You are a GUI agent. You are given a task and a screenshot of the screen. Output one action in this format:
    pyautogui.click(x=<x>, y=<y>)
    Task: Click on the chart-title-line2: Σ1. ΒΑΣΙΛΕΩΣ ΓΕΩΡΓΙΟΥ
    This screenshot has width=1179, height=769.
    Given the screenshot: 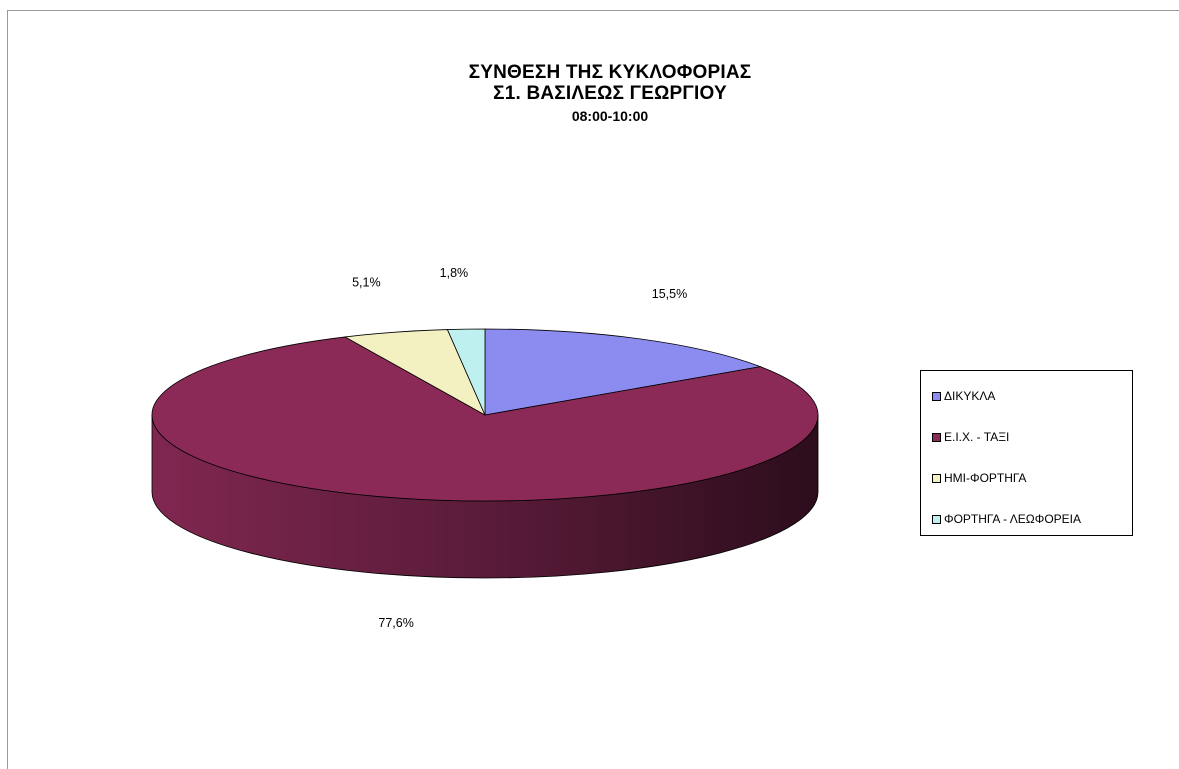 What is the action you would take?
    pyautogui.click(x=610, y=93)
    